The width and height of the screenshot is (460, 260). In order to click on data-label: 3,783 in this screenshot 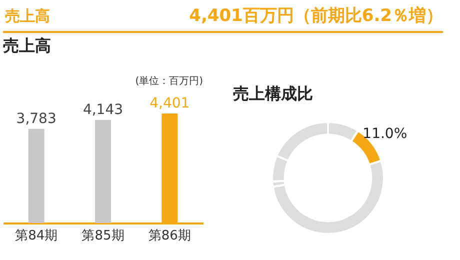, I will do `click(36, 118)`.